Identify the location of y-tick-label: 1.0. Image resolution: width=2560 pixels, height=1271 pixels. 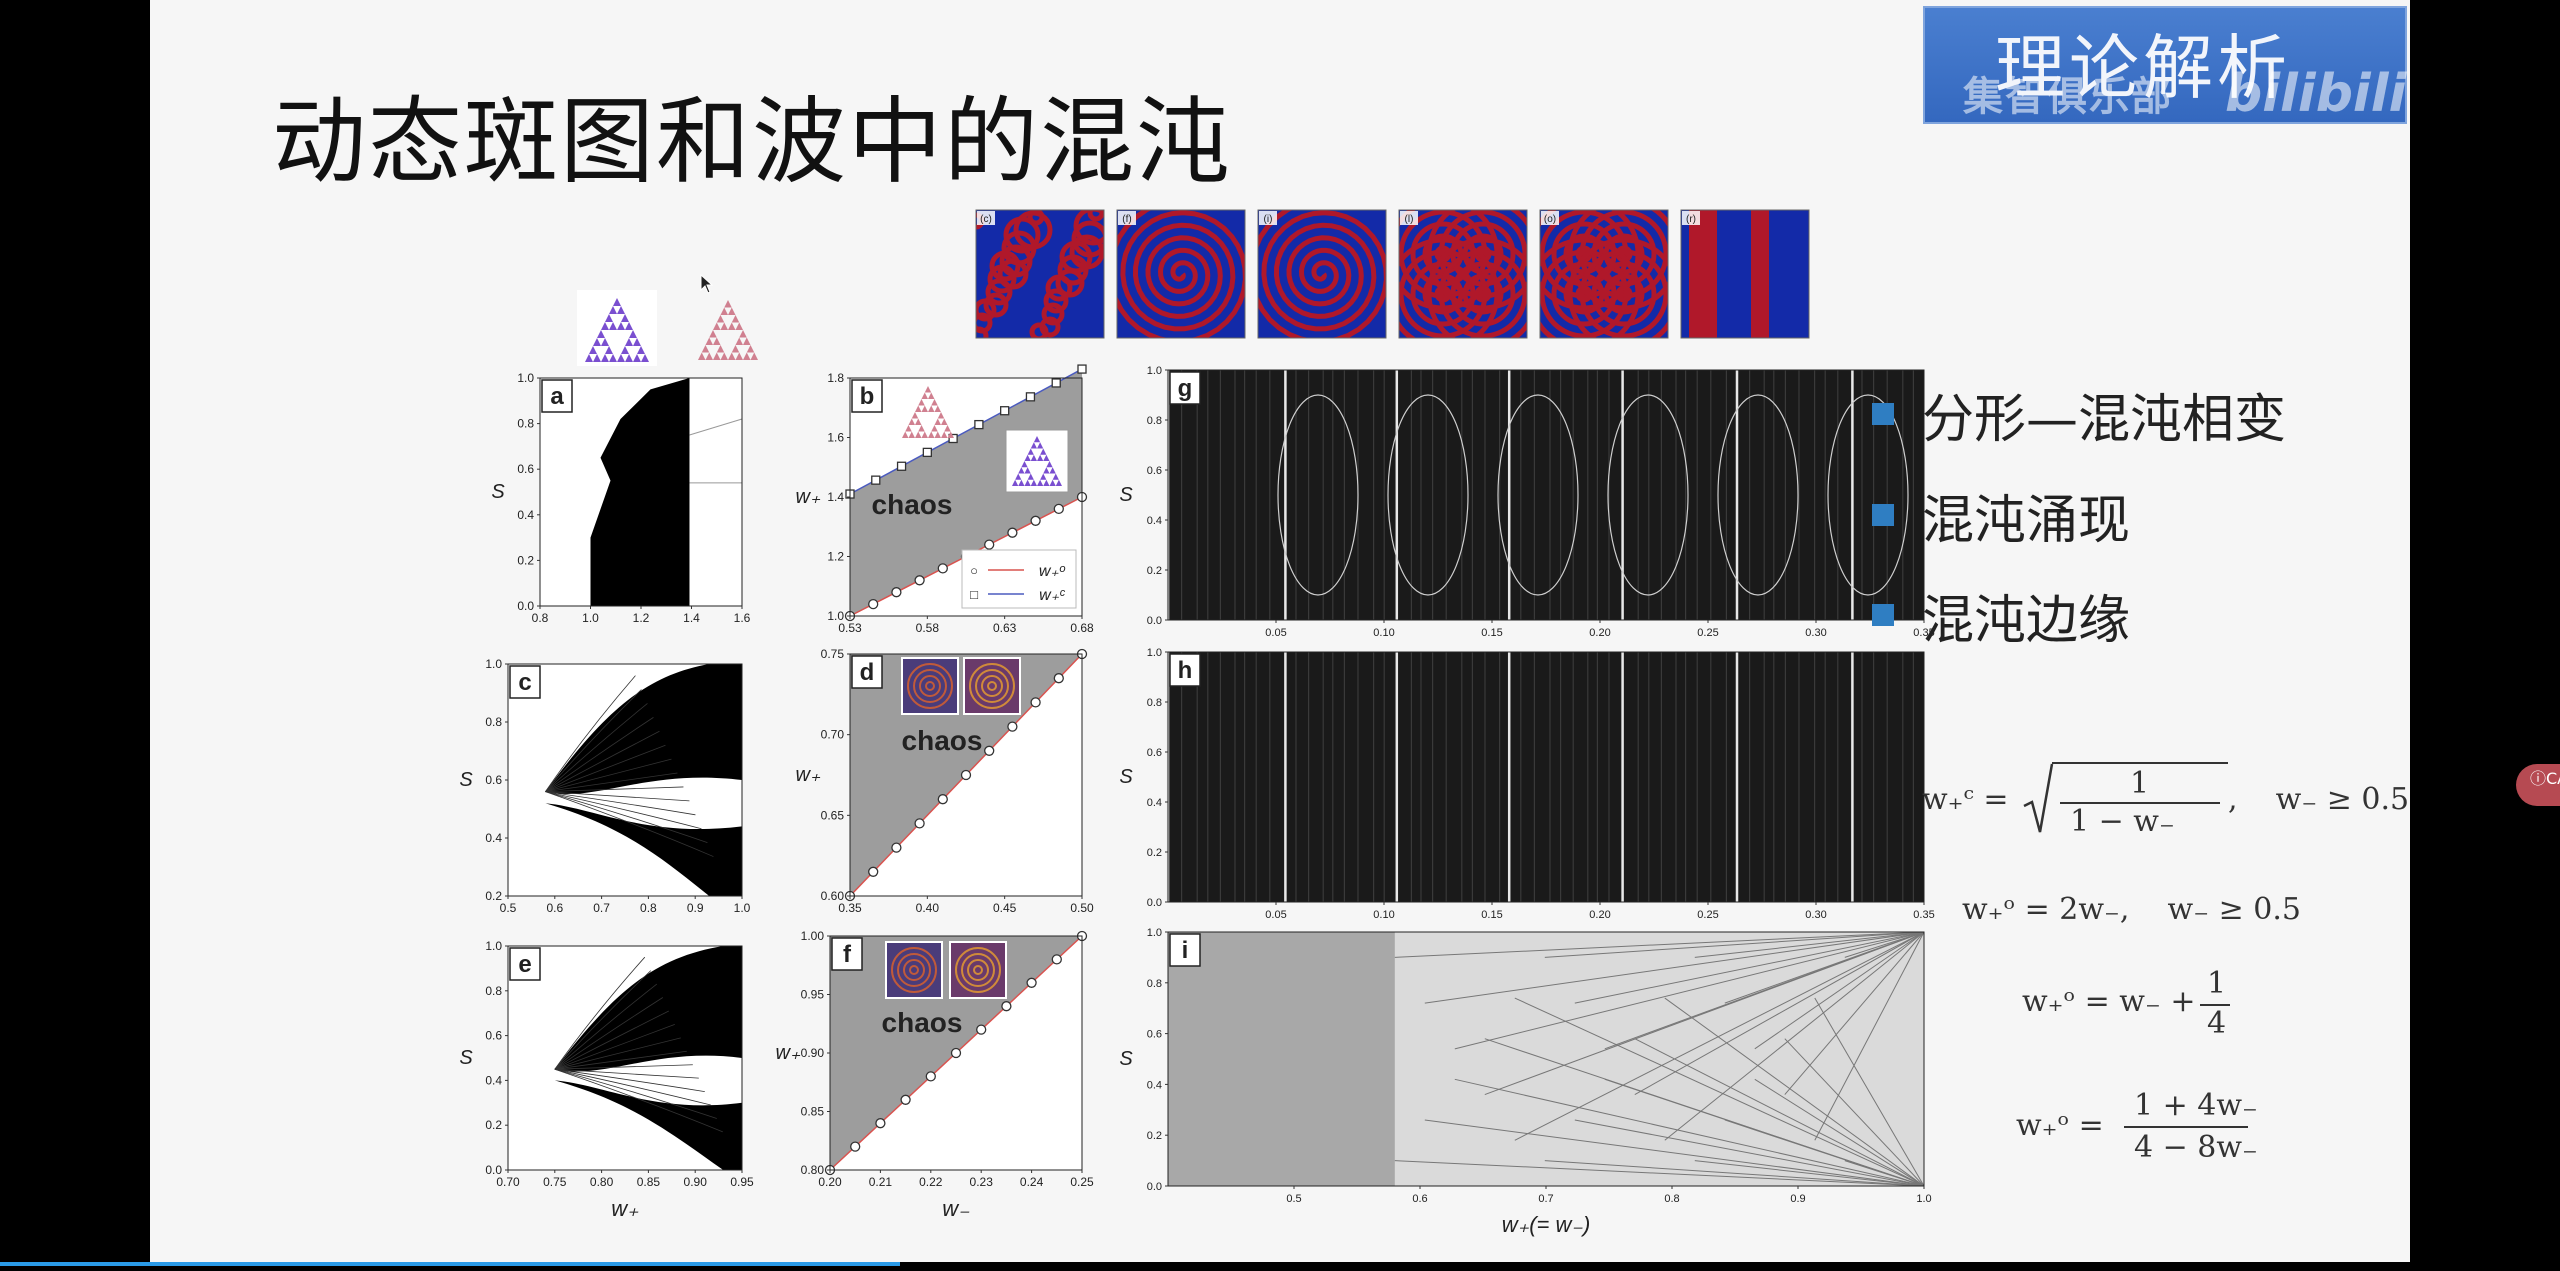
(1154, 653).